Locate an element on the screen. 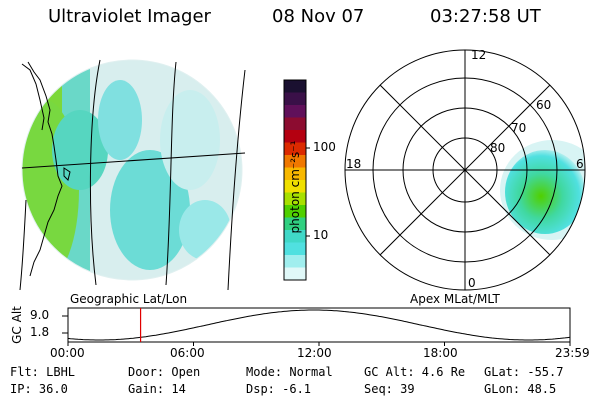 Image resolution: width=600 pixels, height=400 pixels. info-glon: GLon: 48.5 is located at coordinates (520, 389).